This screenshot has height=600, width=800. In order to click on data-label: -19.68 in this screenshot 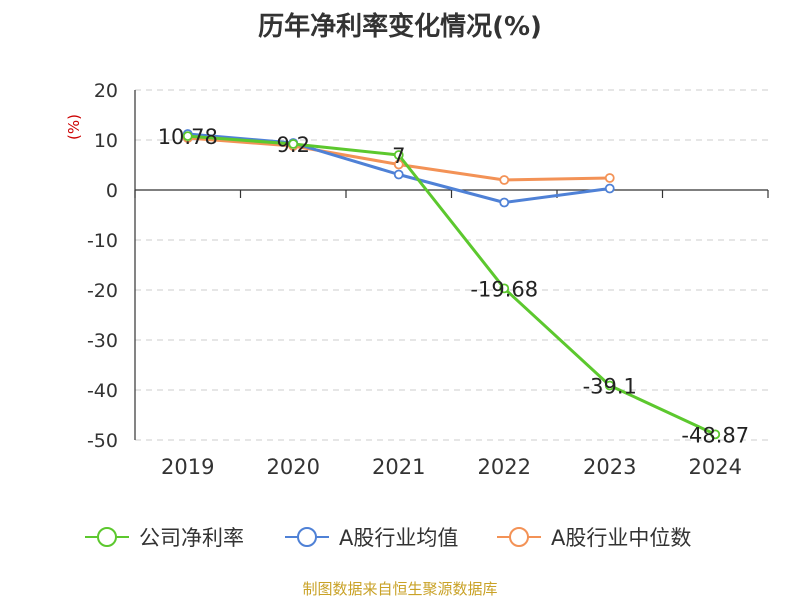, I will do `click(504, 289)`.